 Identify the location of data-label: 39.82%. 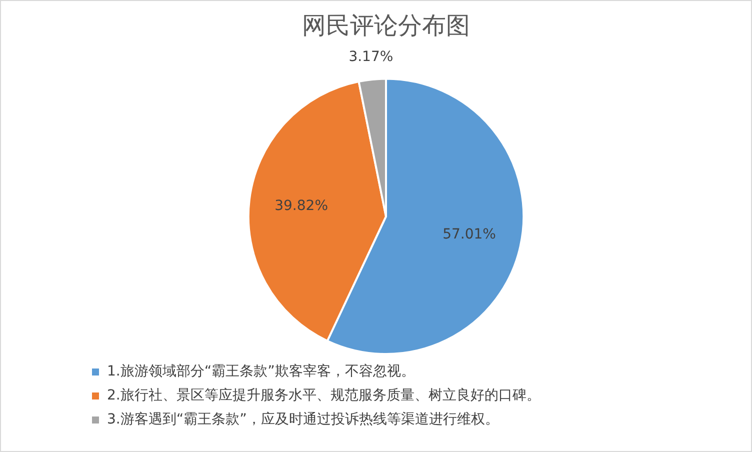
(301, 206).